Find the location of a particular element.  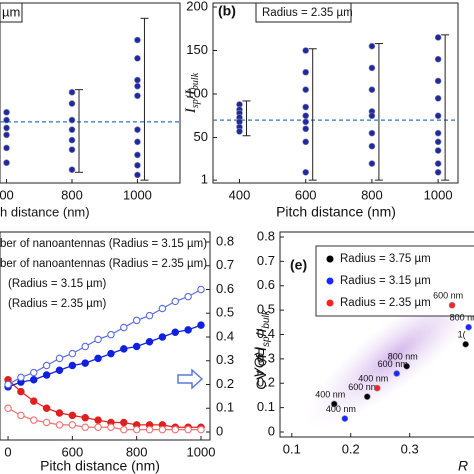

y-tick-label: 0.2 is located at coordinates (225, 383).